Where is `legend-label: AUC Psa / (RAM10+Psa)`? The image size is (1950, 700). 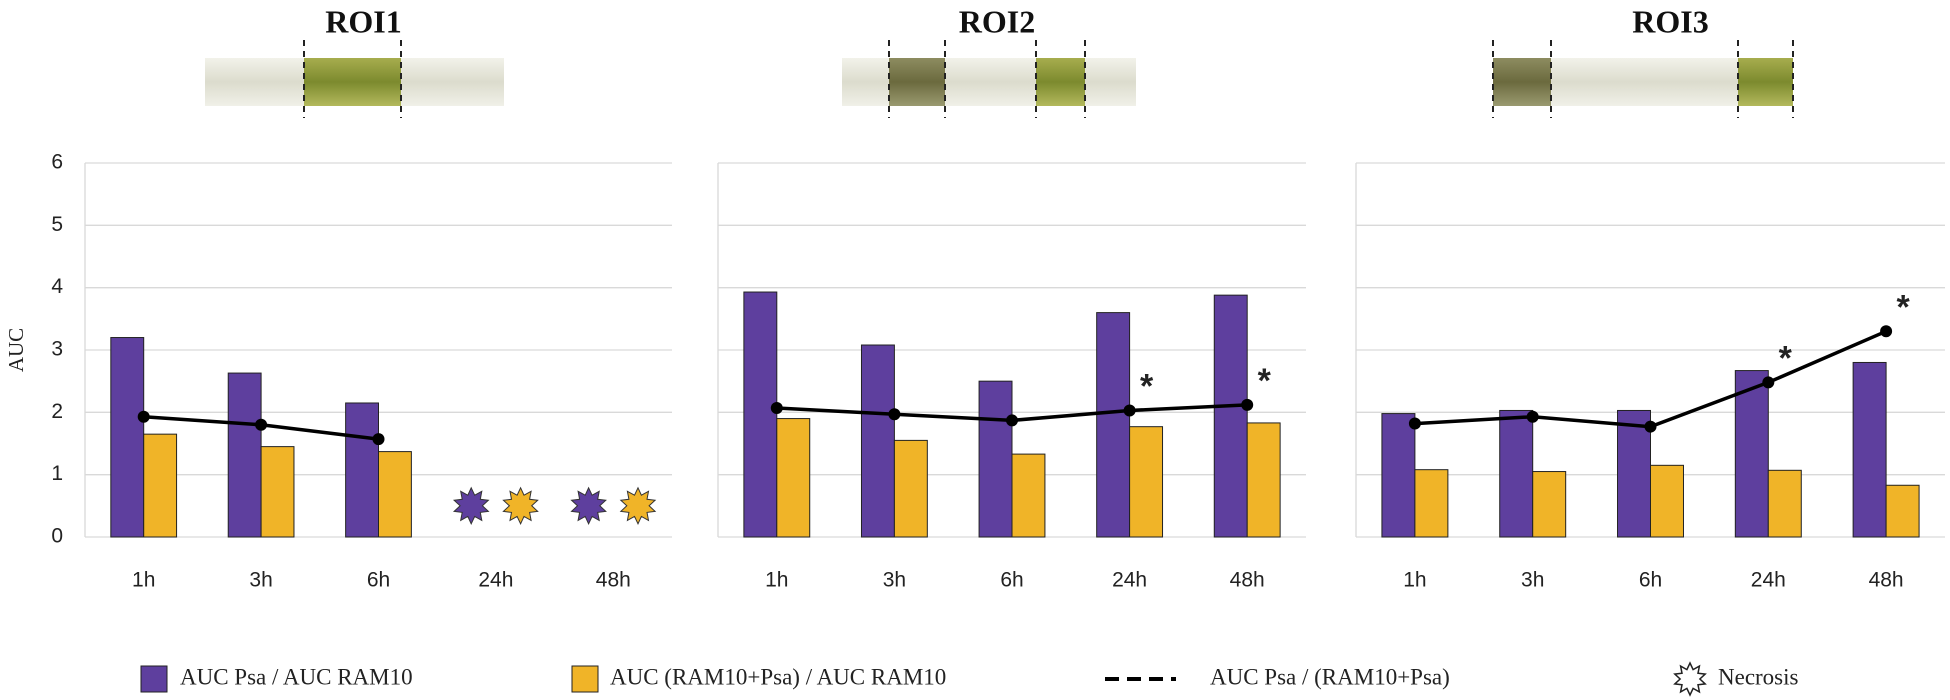
legend-label: AUC Psa / (RAM10+Psa) is located at coordinates (1330, 676).